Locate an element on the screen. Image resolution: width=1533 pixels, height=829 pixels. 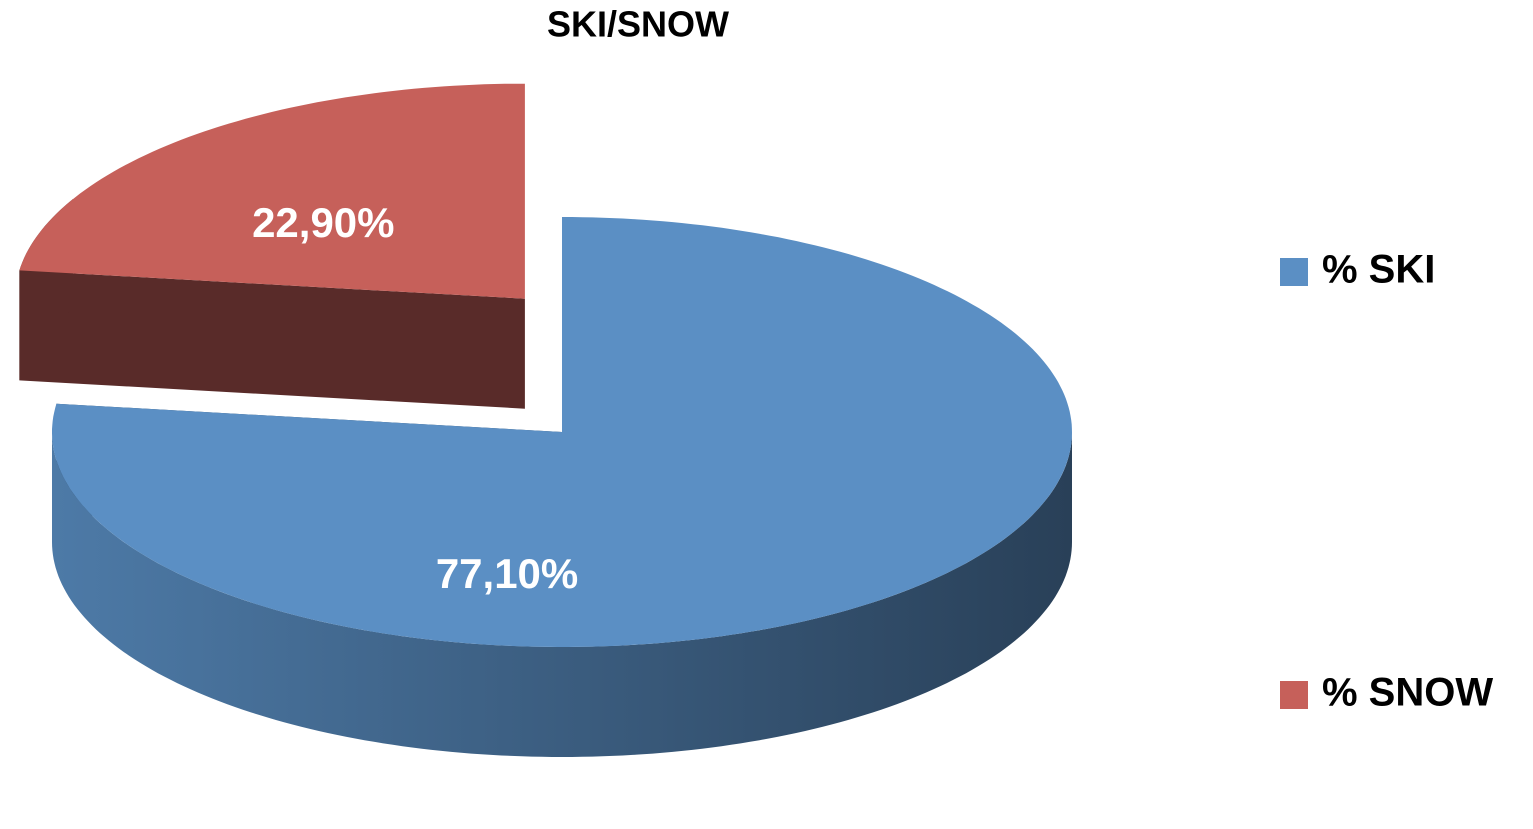
legend-label: % SKI is located at coordinates (1378, 270).